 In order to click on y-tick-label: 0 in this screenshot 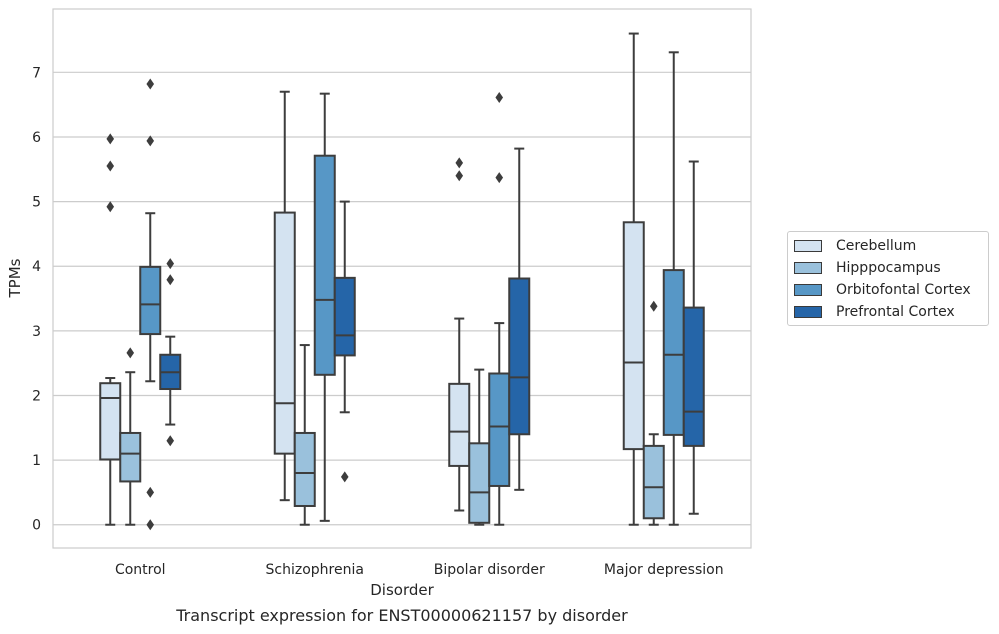, I will do `click(36, 526)`.